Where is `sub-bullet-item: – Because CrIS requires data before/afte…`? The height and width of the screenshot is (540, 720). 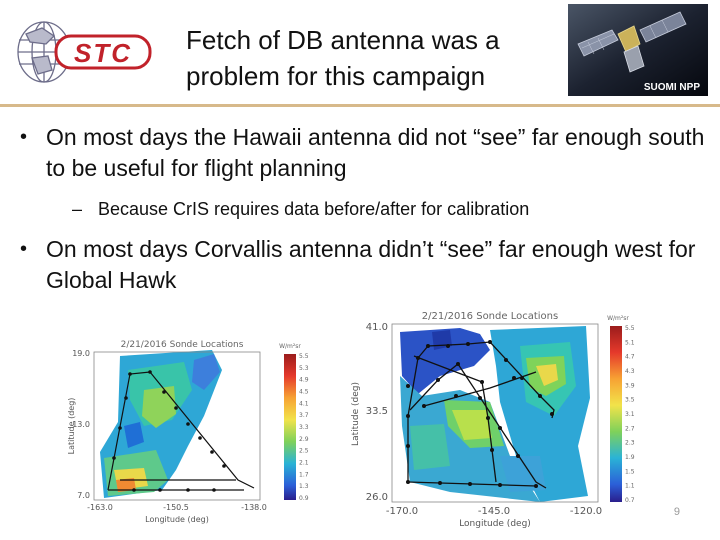
sub-bullet-item: – Because CrIS requires data before/afte… is located at coordinates (391, 209).